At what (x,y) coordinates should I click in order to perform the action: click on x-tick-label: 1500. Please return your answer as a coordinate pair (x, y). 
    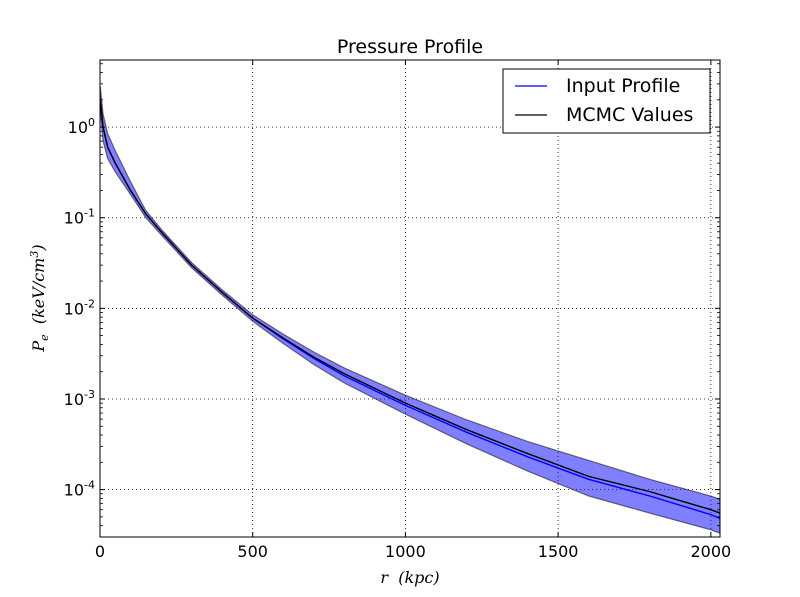
    Looking at the image, I should click on (558, 551).